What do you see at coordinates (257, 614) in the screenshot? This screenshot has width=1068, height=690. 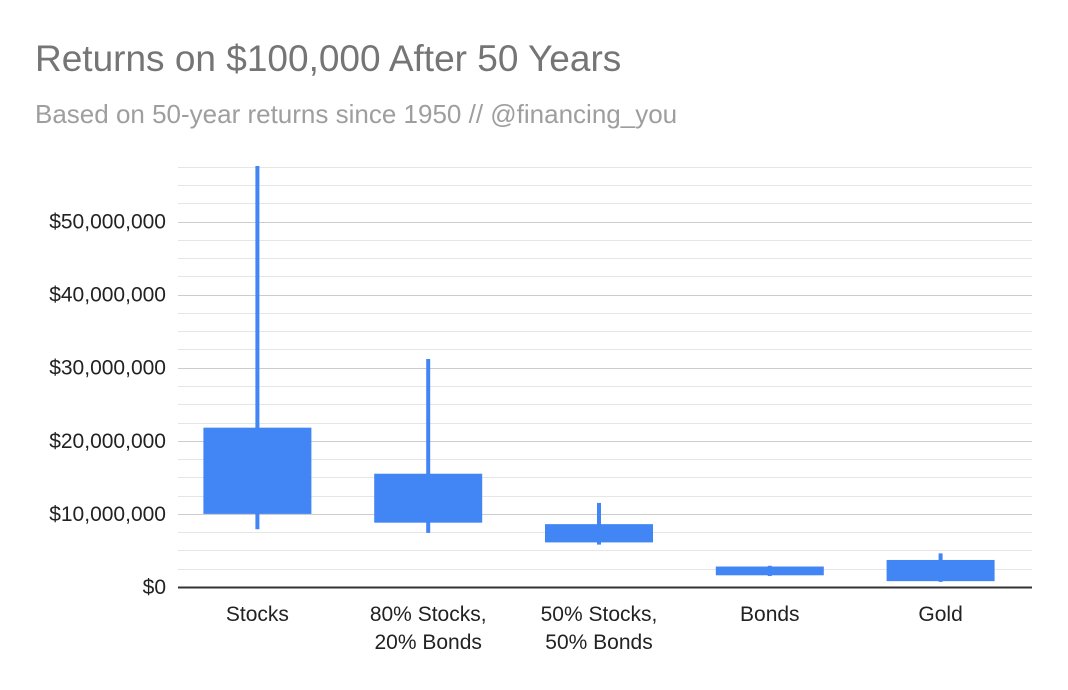 I see `x-tick-label: Stocks` at bounding box center [257, 614].